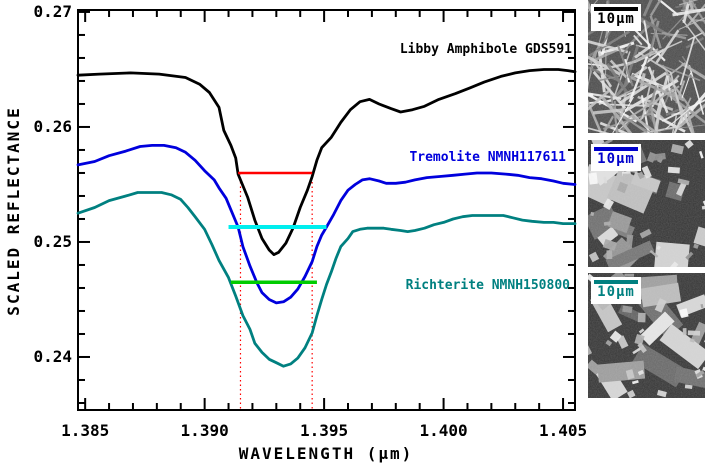 The width and height of the screenshot is (705, 467). I want to click on x-tick-label: 1.390, so click(205, 430).